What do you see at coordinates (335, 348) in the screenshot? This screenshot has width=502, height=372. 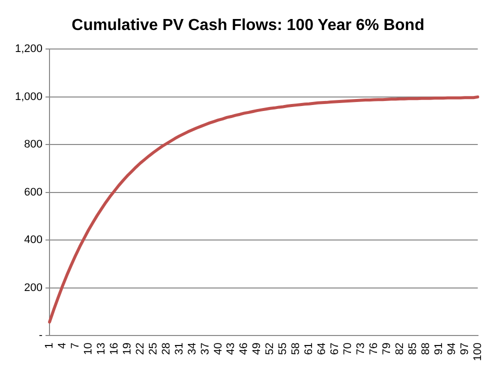 I see `x-tick-label: 67` at bounding box center [335, 348].